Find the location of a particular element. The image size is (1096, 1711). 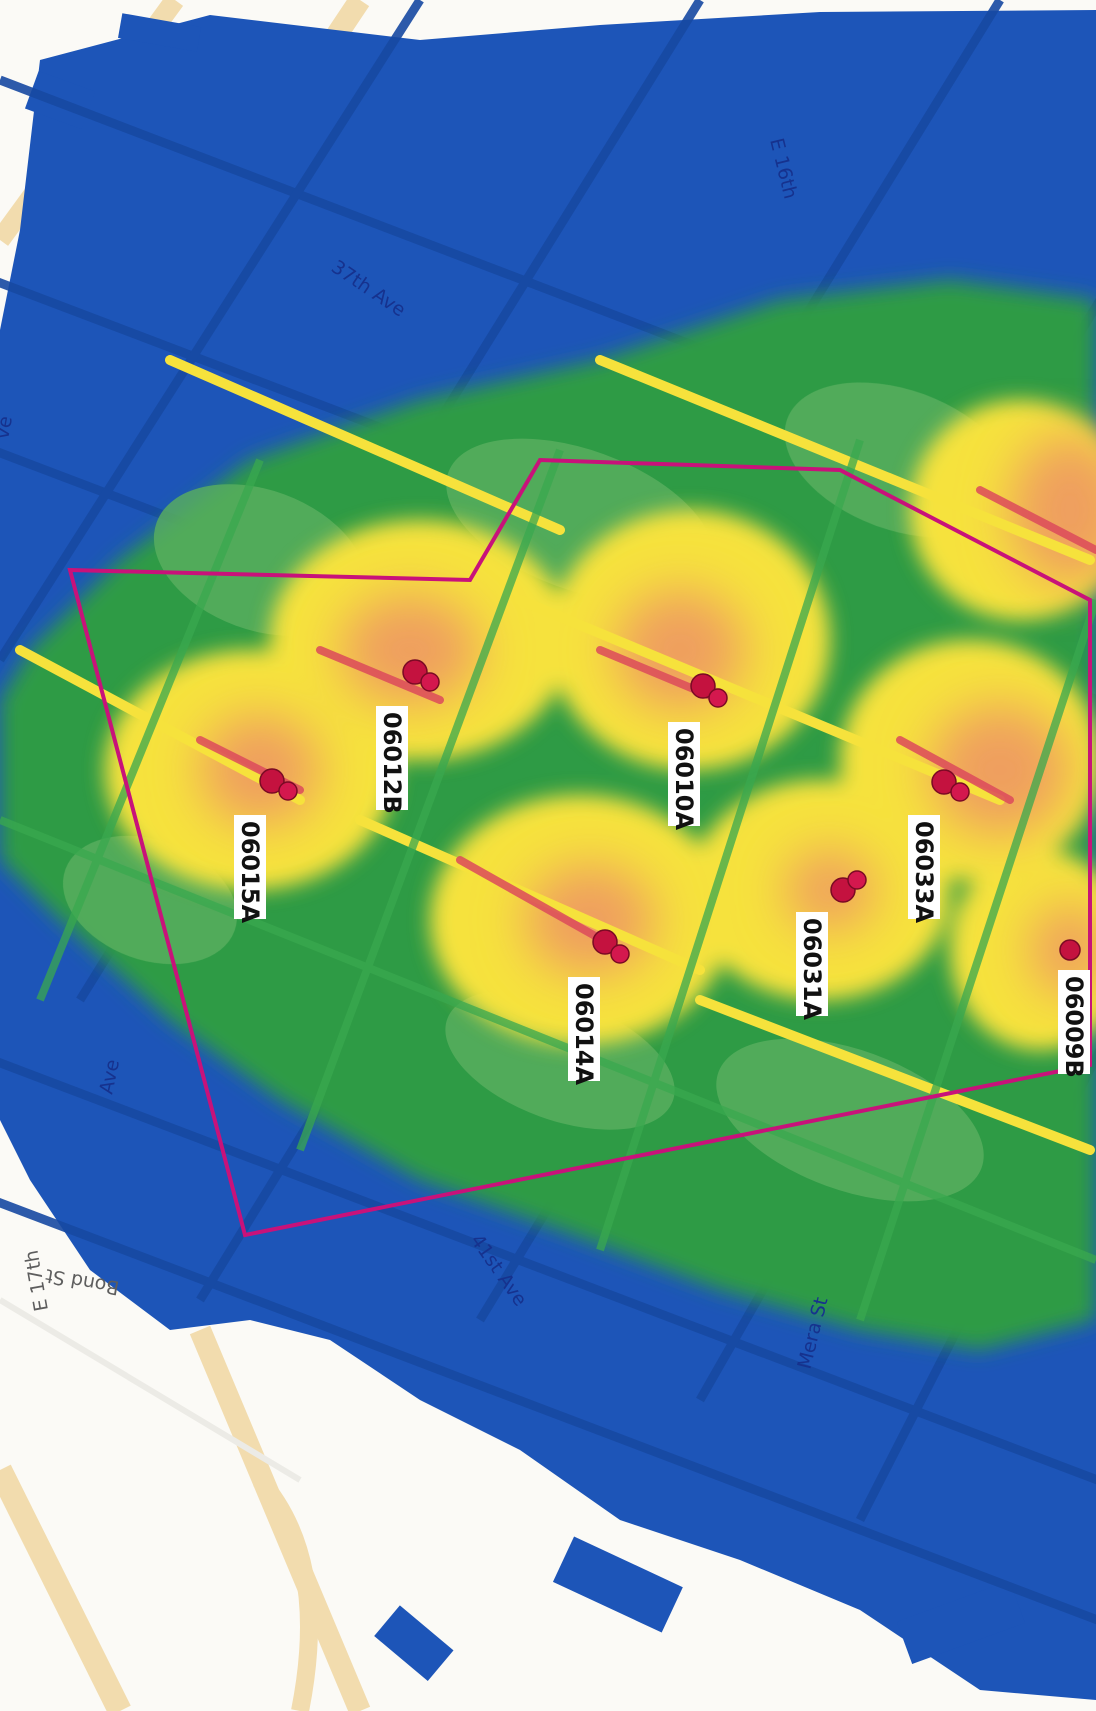

site-marker-06014A is located at coordinates (611, 946).